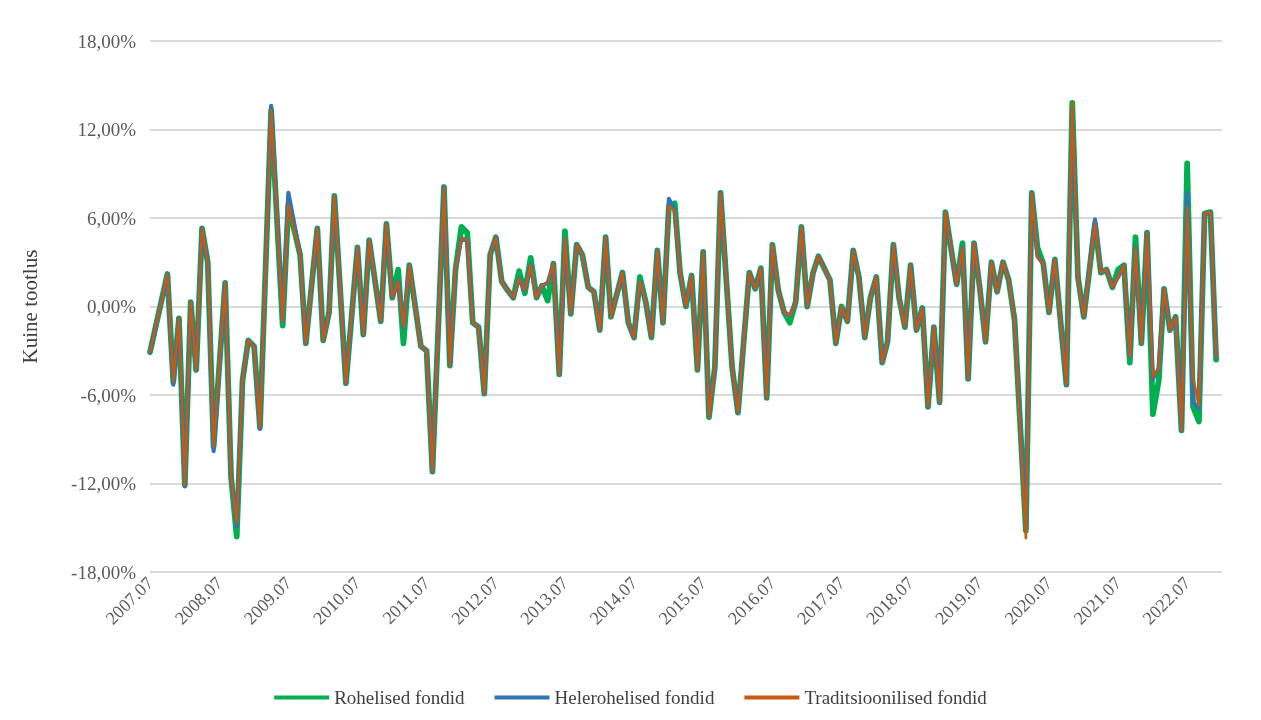 Image resolution: width=1261 pixels, height=720 pixels. I want to click on legend-label: Rohelised fondid, so click(400, 697).